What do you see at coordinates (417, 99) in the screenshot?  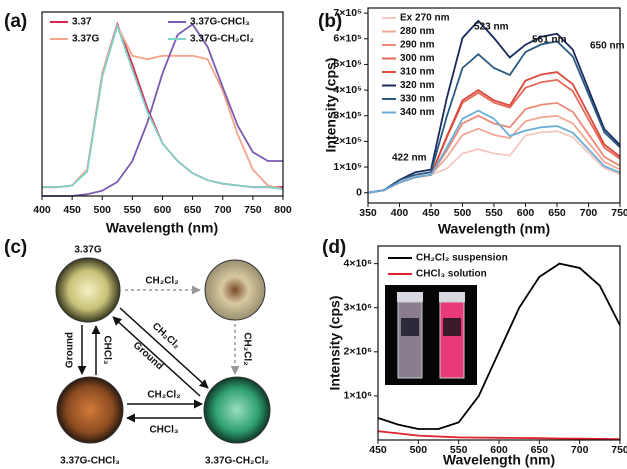 I see `legend-label: 330 nm` at bounding box center [417, 99].